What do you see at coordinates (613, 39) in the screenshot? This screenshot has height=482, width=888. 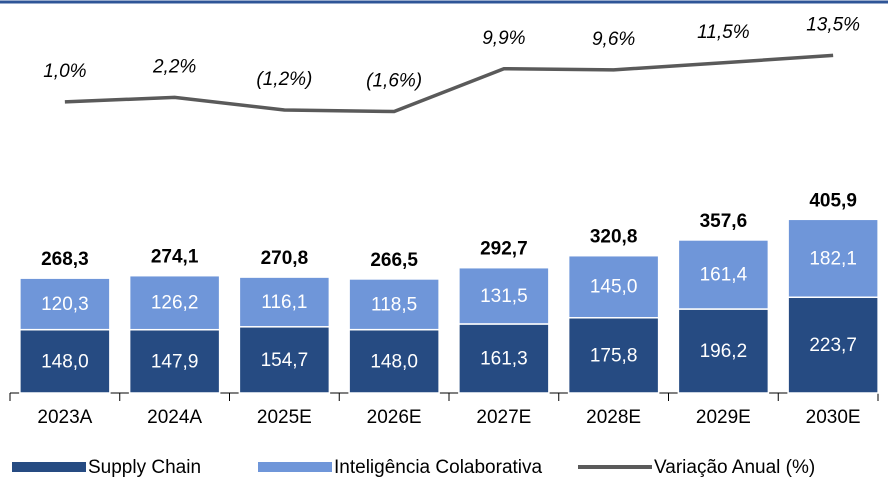 I see `line-label: 9,6%` at bounding box center [613, 39].